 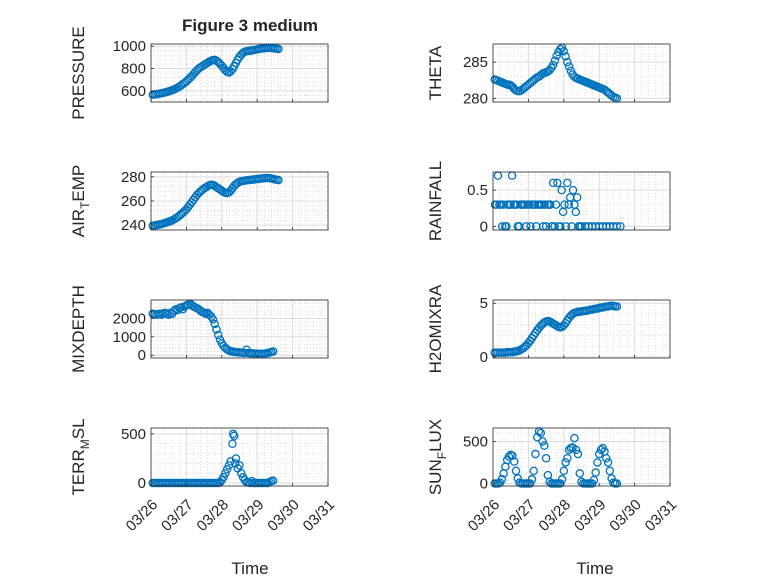 What do you see at coordinates (133, 434) in the screenshot?
I see `y-tick-label: 500` at bounding box center [133, 434].